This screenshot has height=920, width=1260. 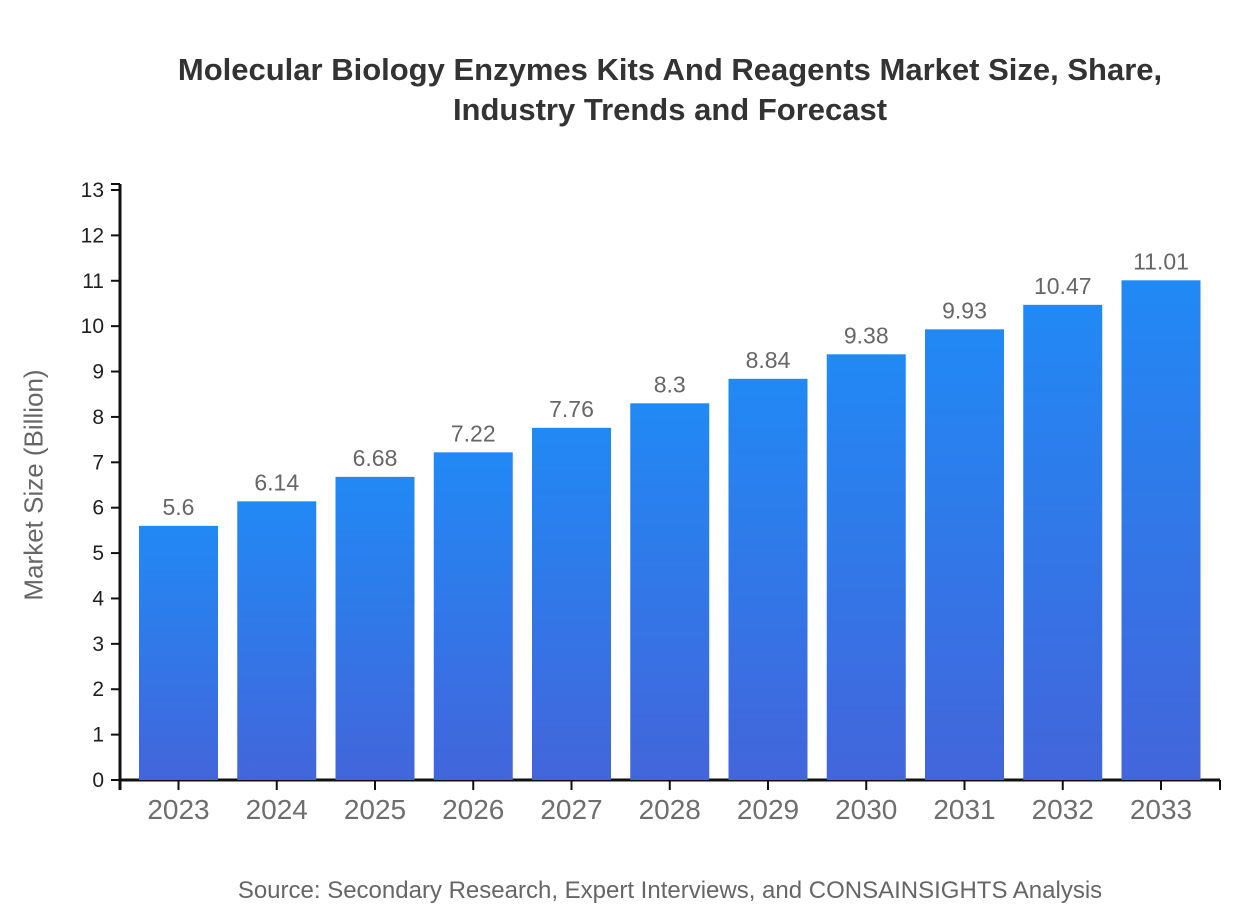 What do you see at coordinates (473, 616) in the screenshot?
I see `bar-2026` at bounding box center [473, 616].